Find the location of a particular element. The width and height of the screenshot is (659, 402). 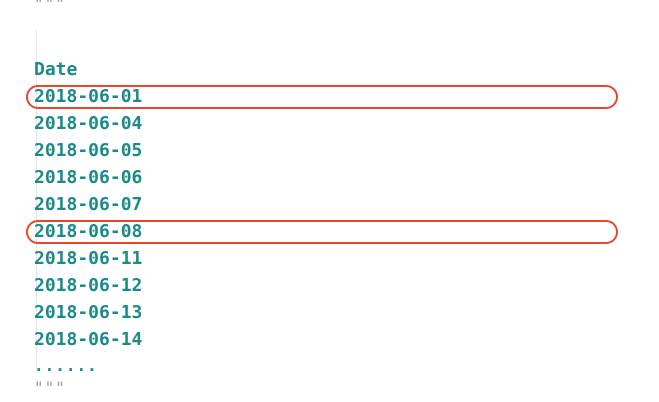

row-date: 2018-06-08 is located at coordinates (88, 231).